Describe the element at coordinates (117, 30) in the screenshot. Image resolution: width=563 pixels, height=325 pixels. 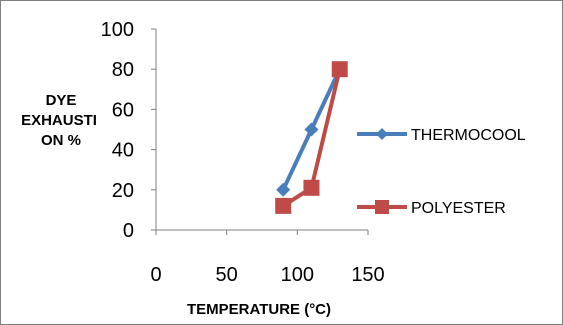
I see `y-tick-label: 100` at that location.